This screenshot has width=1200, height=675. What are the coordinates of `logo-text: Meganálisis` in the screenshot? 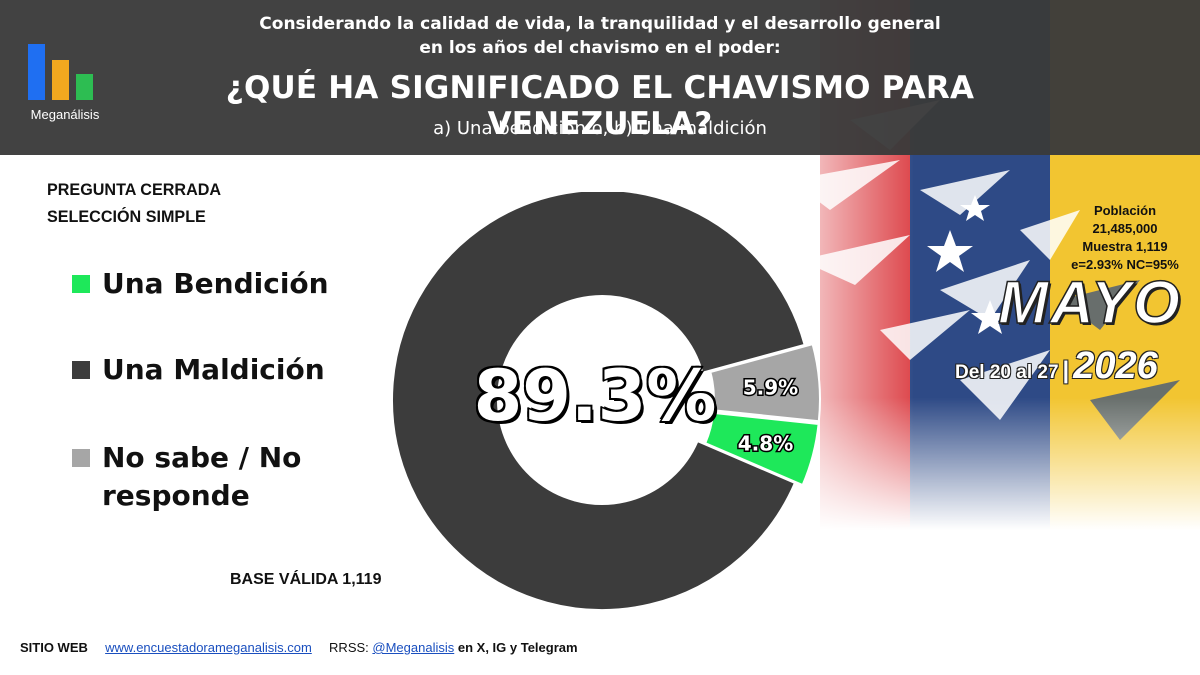 It's located at (65, 114).